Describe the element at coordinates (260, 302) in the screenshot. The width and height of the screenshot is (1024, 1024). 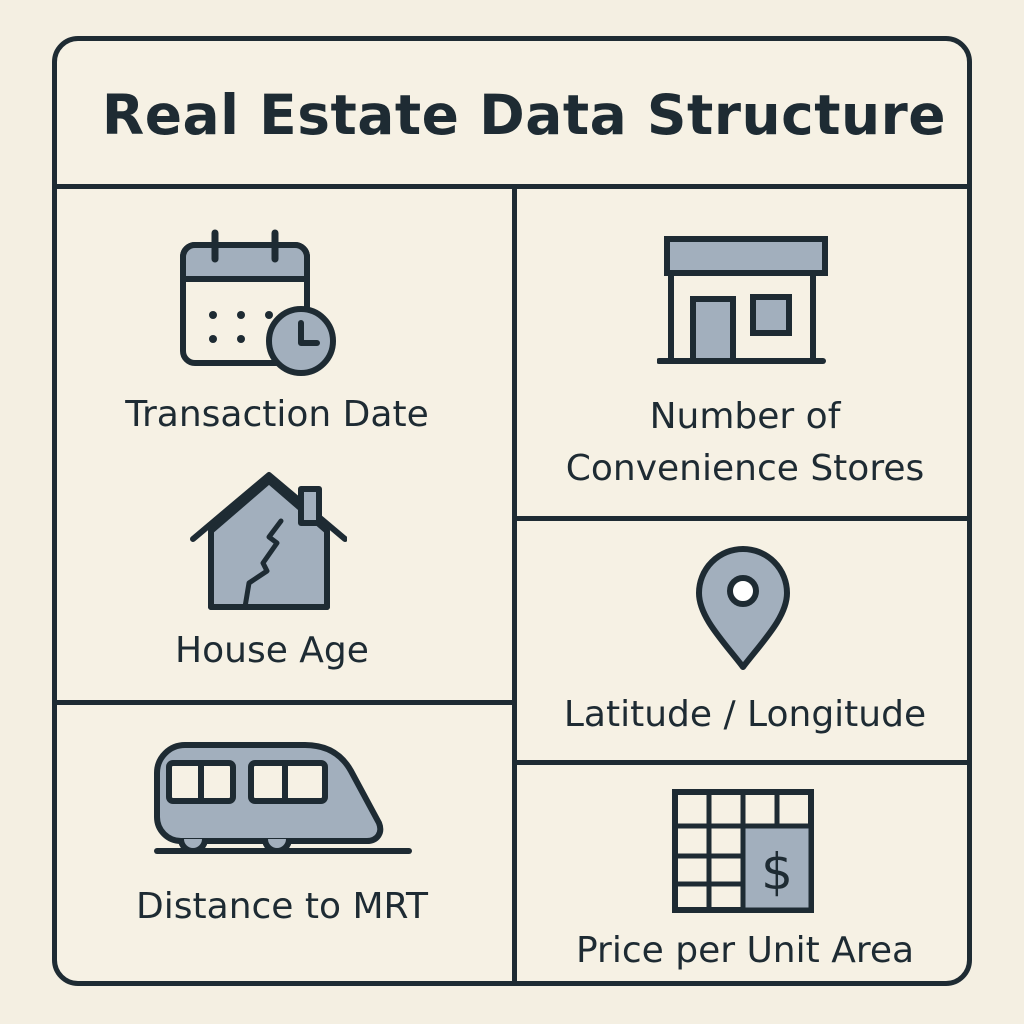
I see `calendar-clock-icon` at that location.